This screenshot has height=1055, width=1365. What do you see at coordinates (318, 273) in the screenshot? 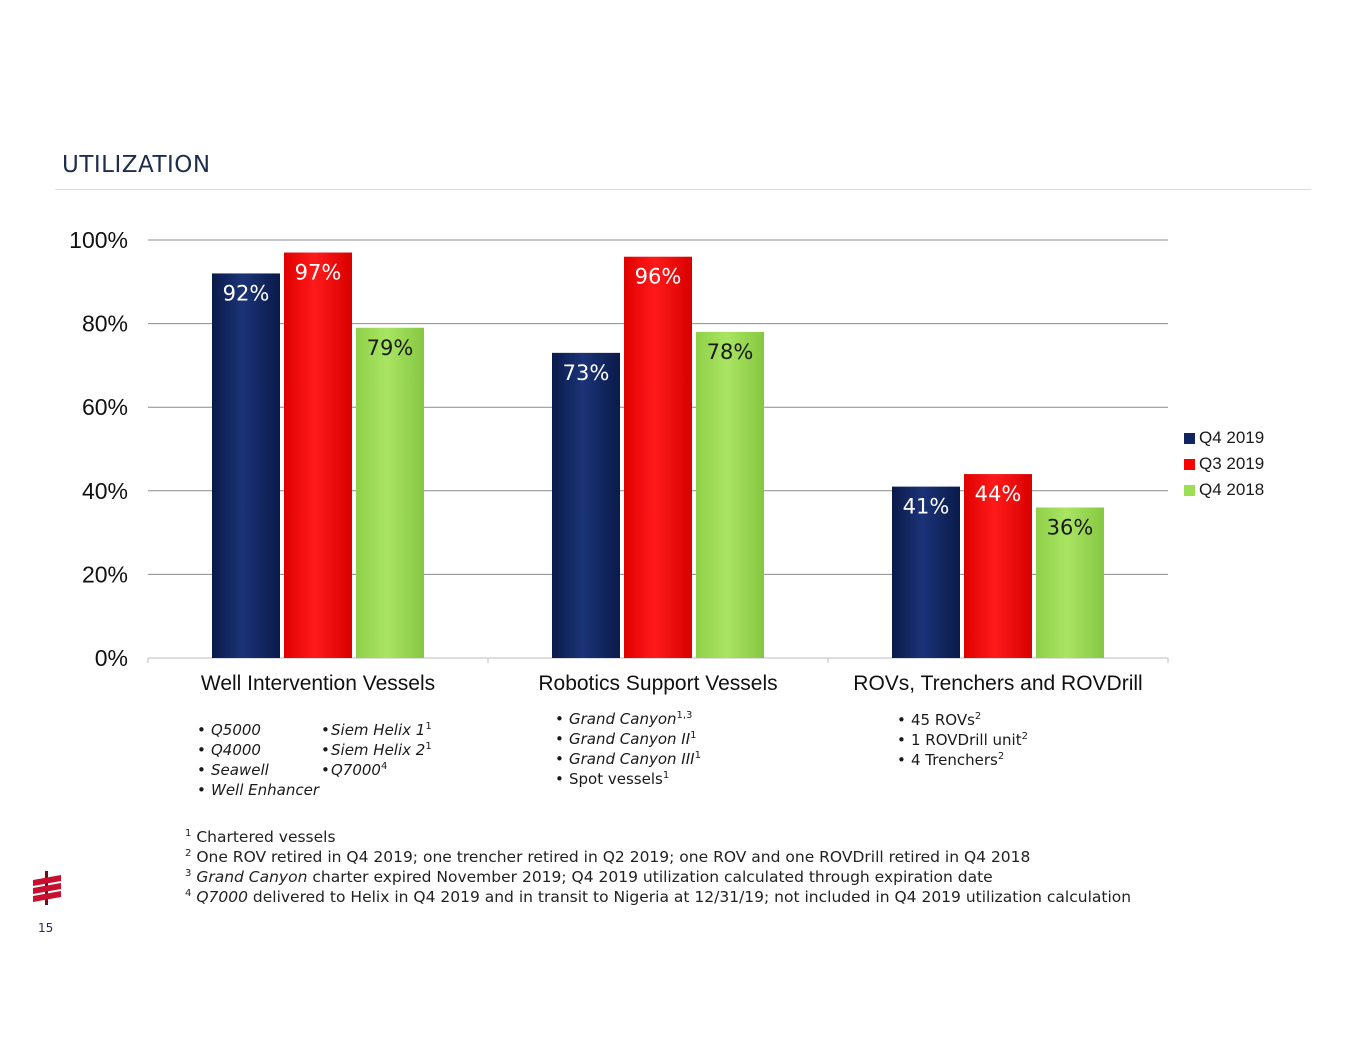
I see `data-label: 97%` at bounding box center [318, 273].